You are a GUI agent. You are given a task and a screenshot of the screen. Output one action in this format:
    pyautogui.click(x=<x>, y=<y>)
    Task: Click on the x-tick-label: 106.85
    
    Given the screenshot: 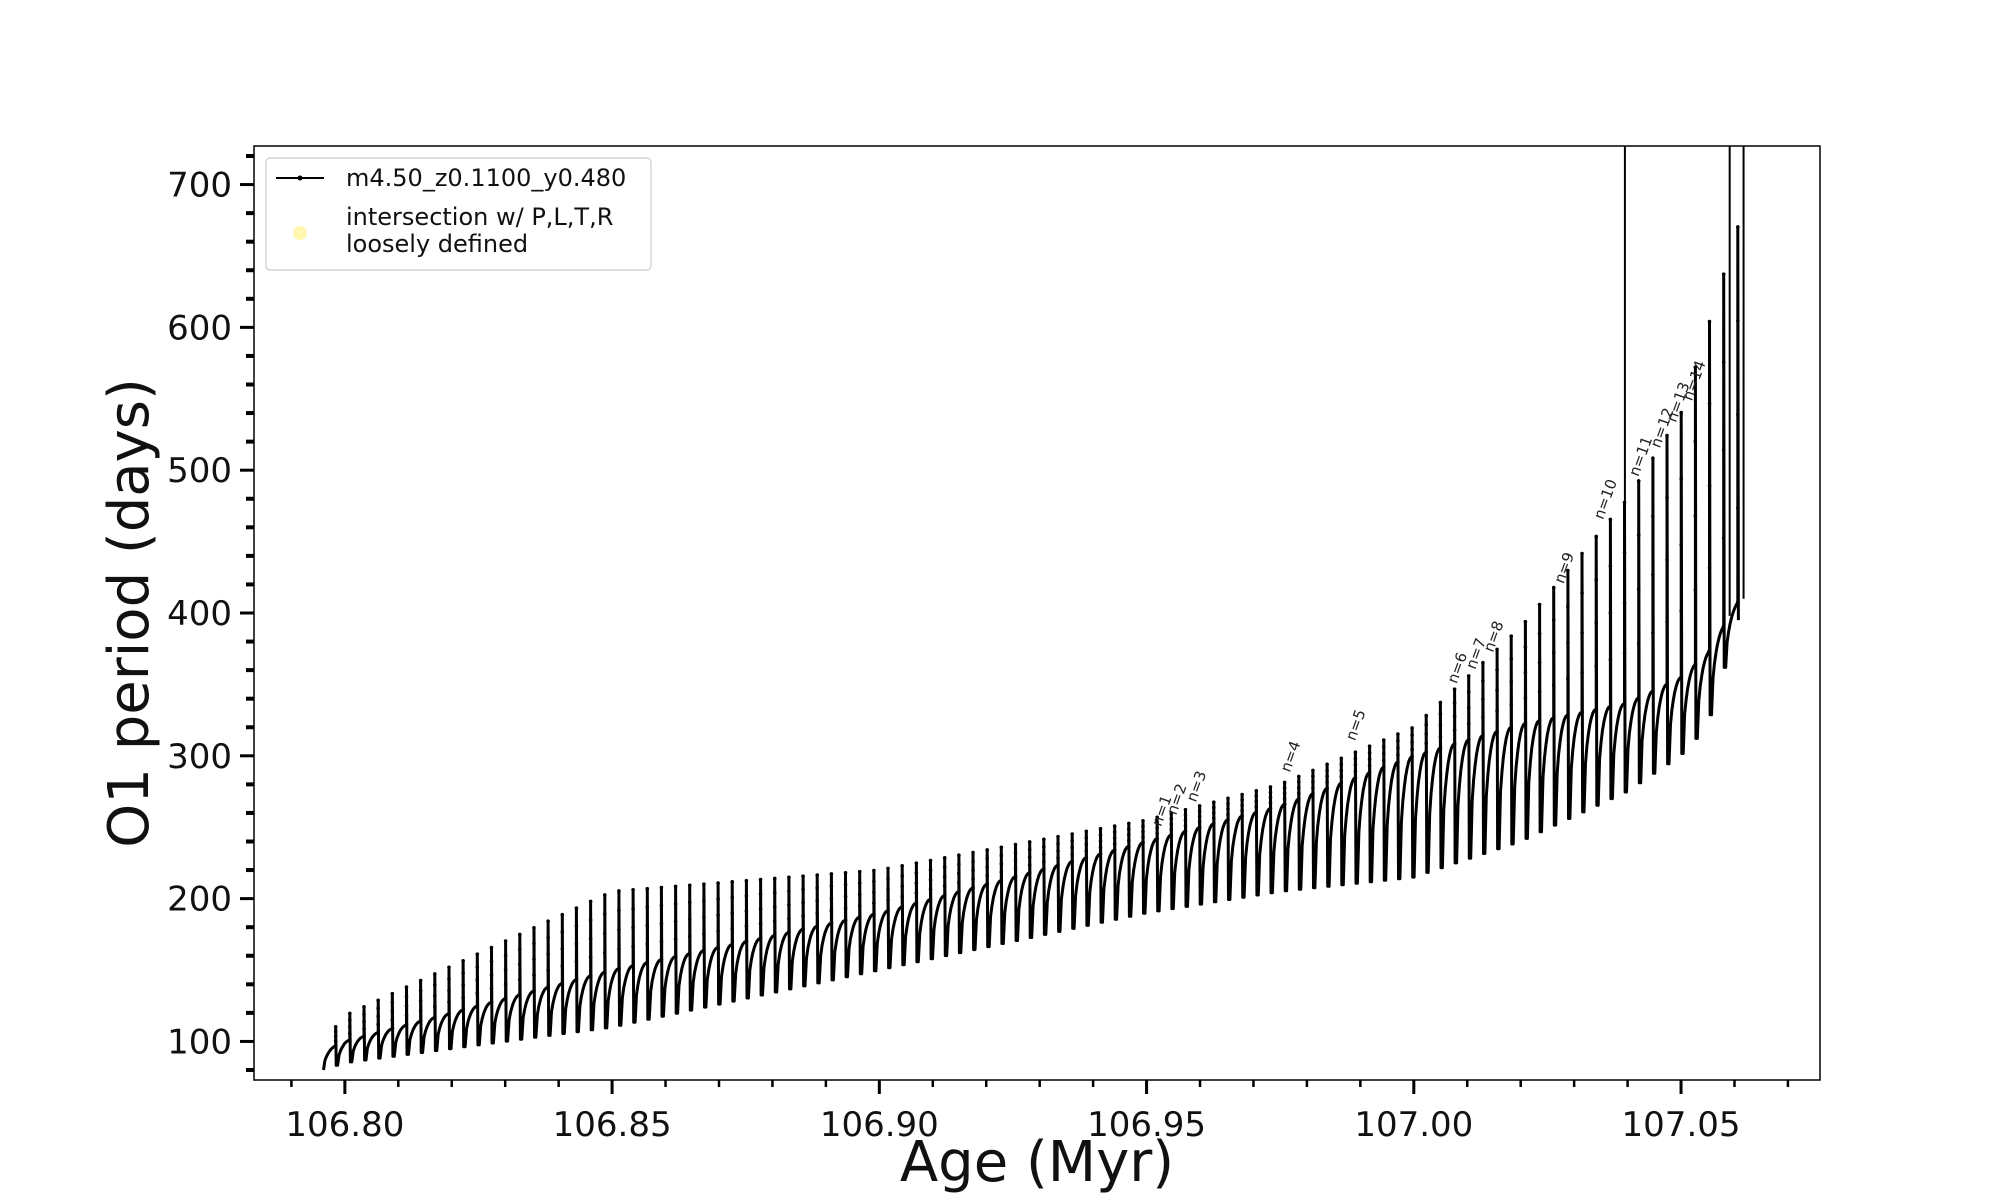 What is the action you would take?
    pyautogui.click(x=612, y=1125)
    